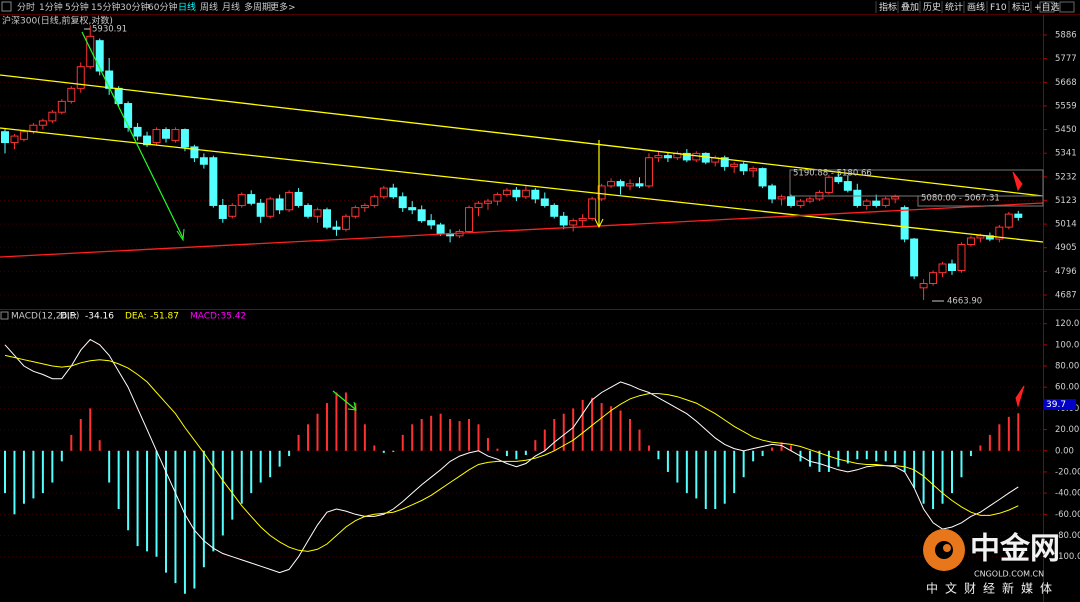  Describe the element at coordinates (162, 7) in the screenshot. I see `tab: 60分钟` at that location.